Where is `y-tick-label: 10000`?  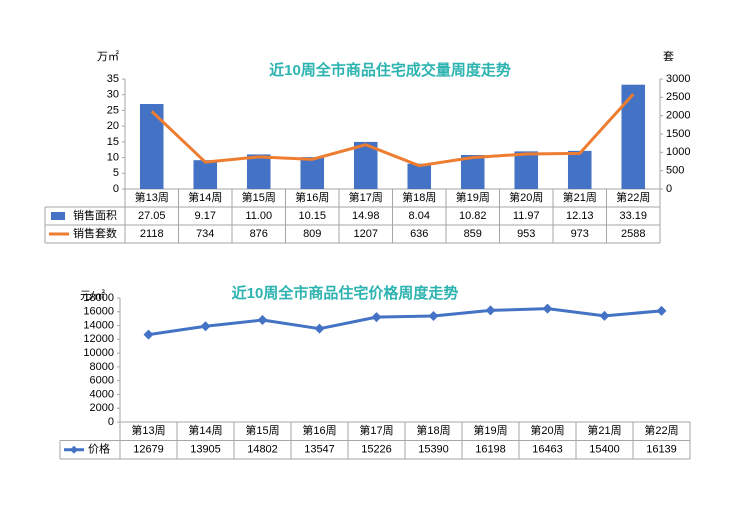 y-tick-label: 10000 is located at coordinates (98, 353).